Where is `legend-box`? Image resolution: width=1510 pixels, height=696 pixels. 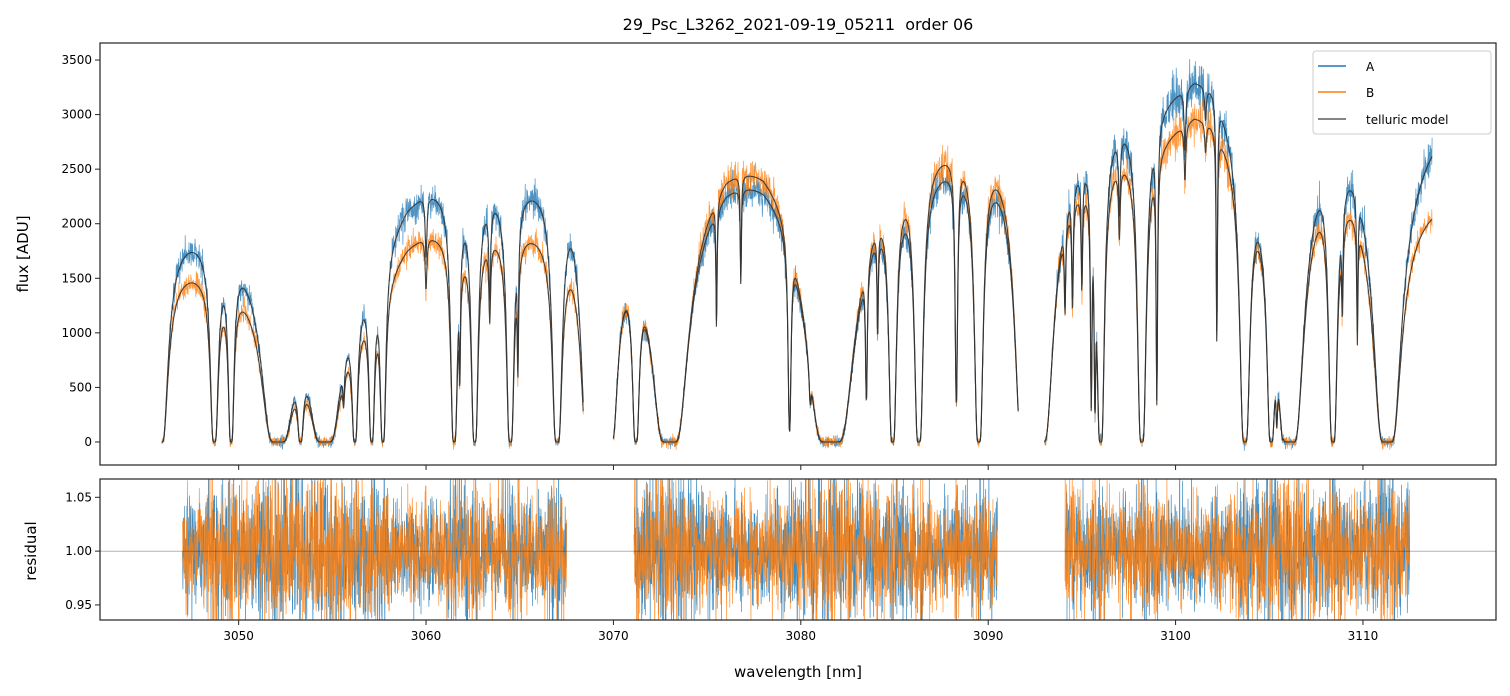 legend-box is located at coordinates (1402, 92).